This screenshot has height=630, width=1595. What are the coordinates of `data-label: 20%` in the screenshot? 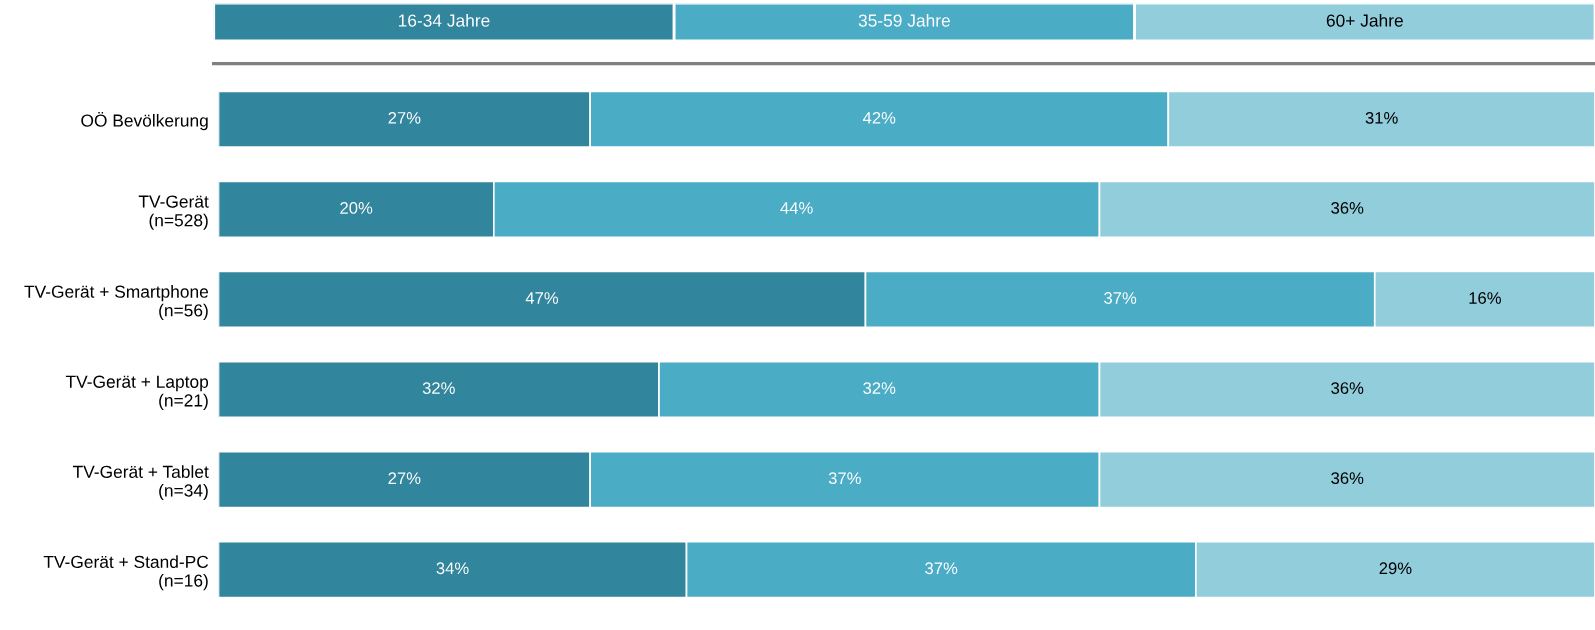 It's located at (356, 208).